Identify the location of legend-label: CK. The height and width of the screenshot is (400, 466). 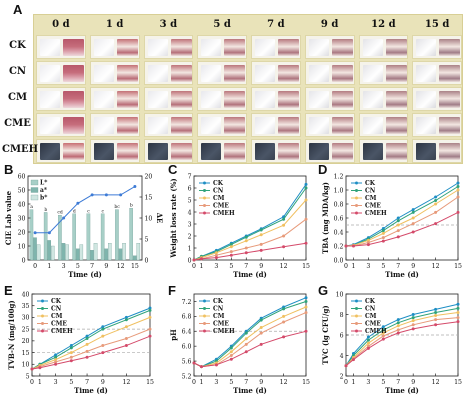
(370, 183).